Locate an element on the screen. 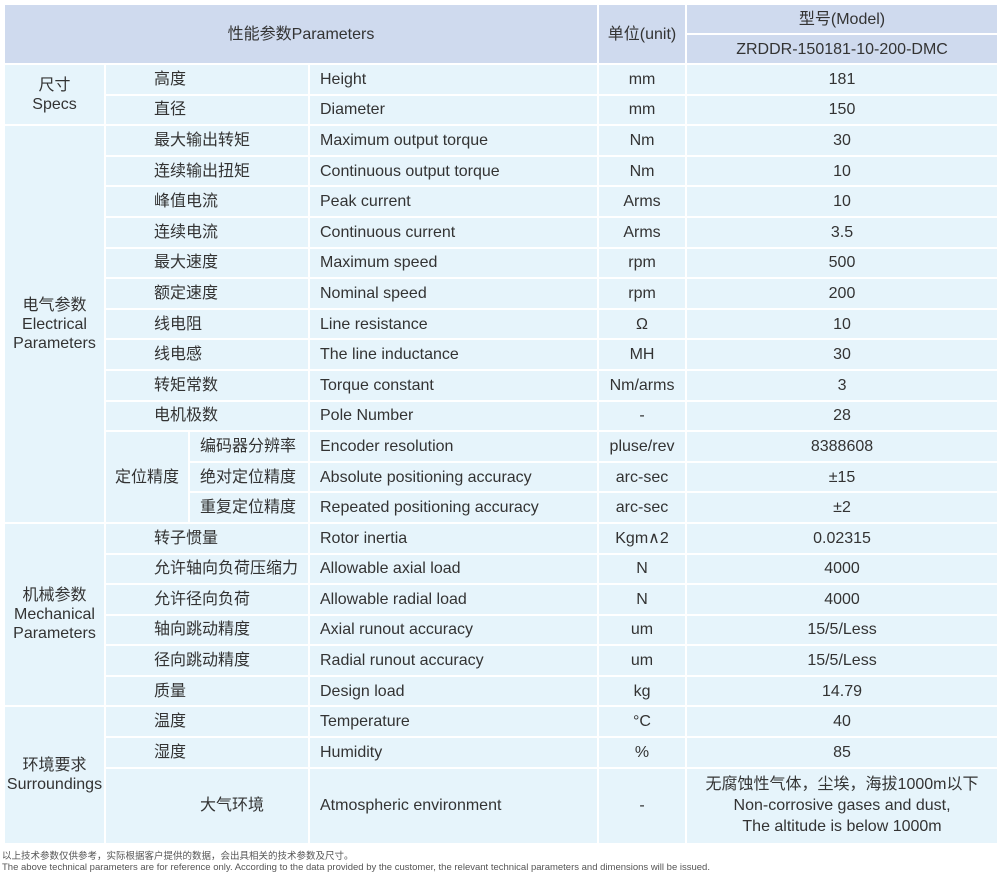 The width and height of the screenshot is (1000, 894). param-en: Atmospheric environment is located at coordinates (453, 805).